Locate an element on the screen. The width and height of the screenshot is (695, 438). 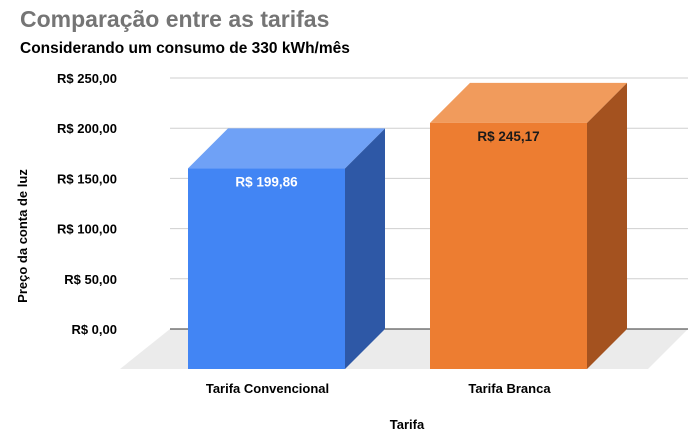
y-tick-label: R$ 150,00 is located at coordinates (87, 178).